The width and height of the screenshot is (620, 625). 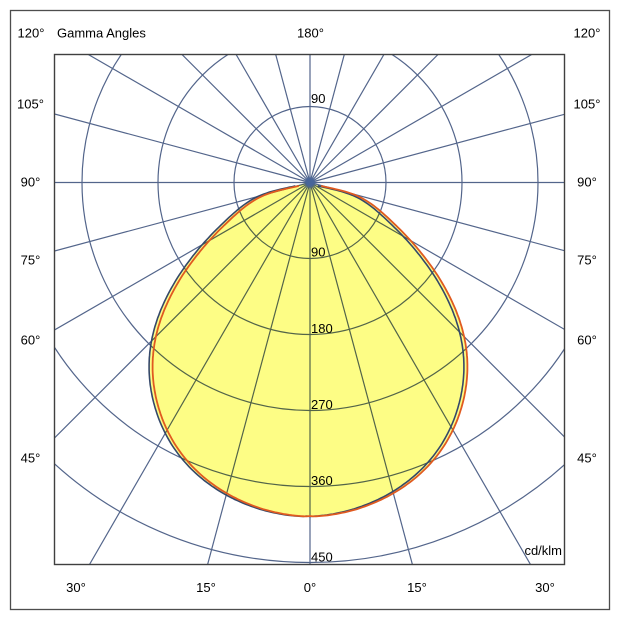 I want to click on svg-text: Gamma Angles, so click(x=101, y=33).